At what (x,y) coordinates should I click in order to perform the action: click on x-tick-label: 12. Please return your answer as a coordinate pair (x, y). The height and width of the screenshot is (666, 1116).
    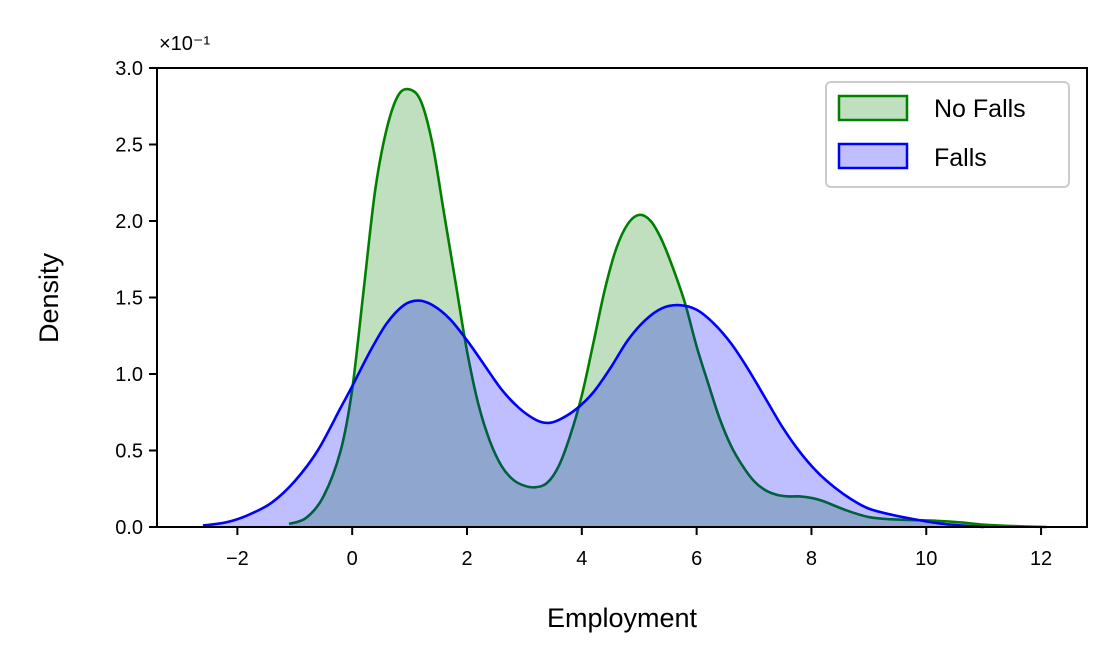
    Looking at the image, I should click on (1041, 559).